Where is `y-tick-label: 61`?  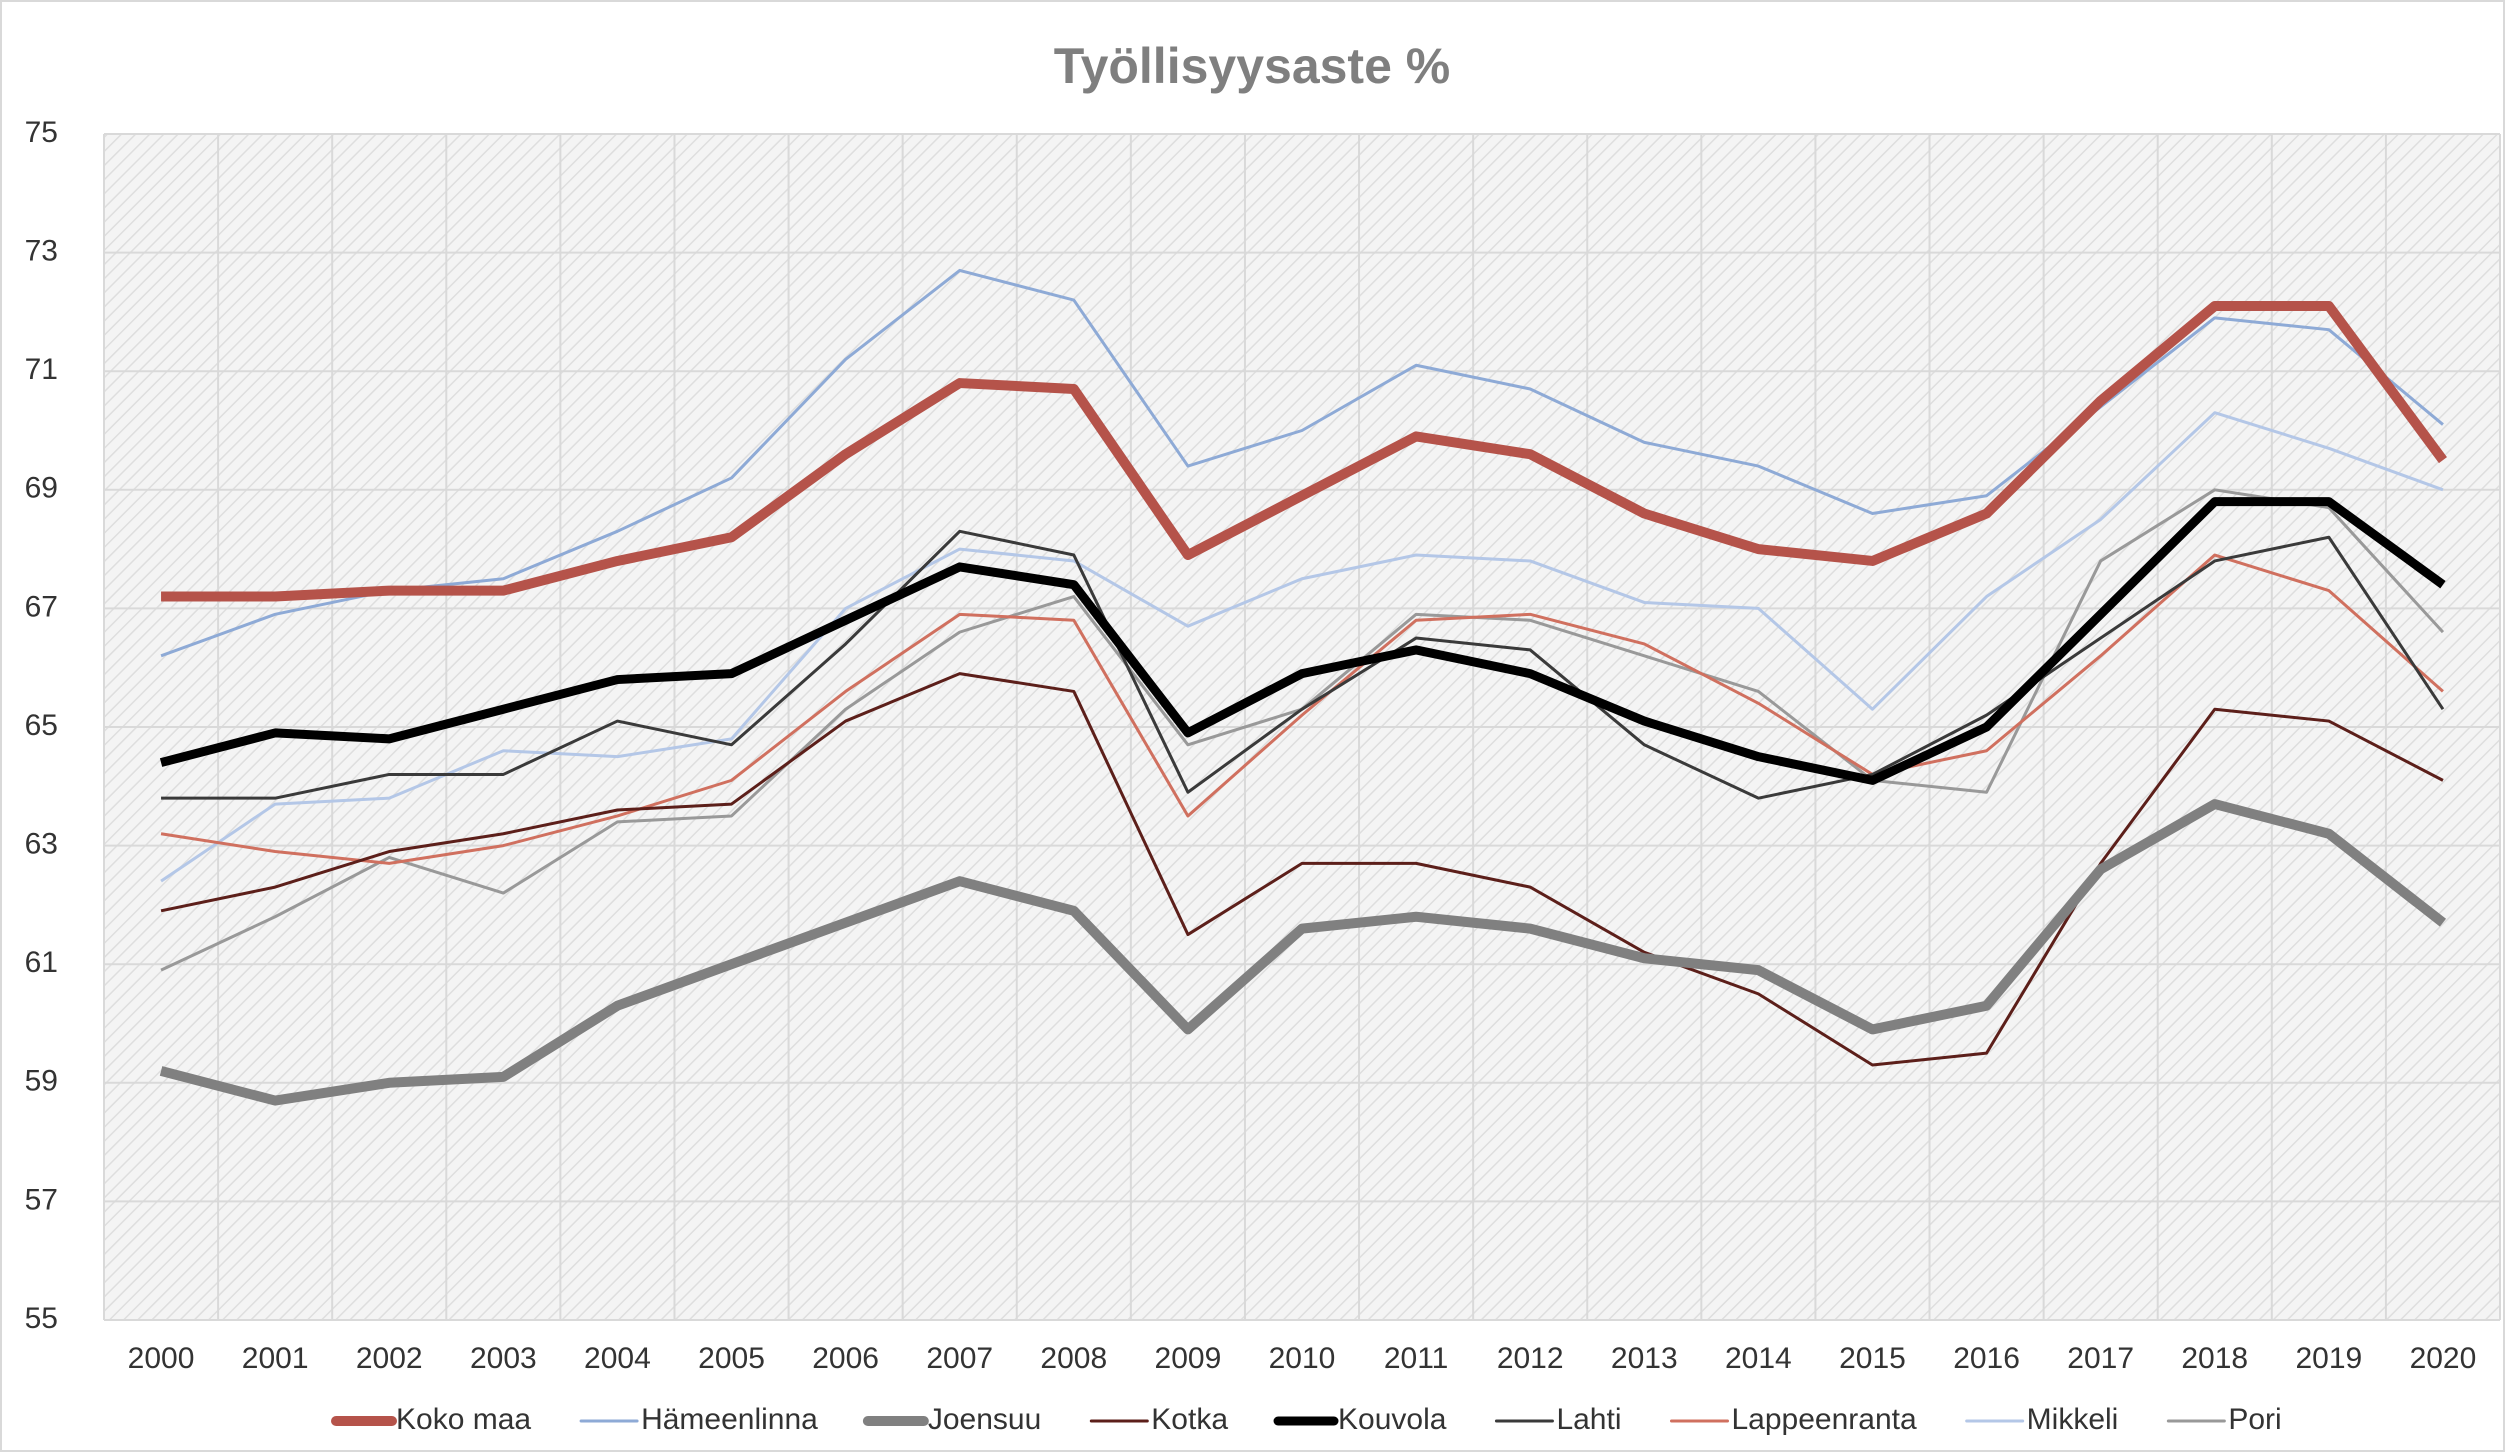 y-tick-label: 61 is located at coordinates (41, 962).